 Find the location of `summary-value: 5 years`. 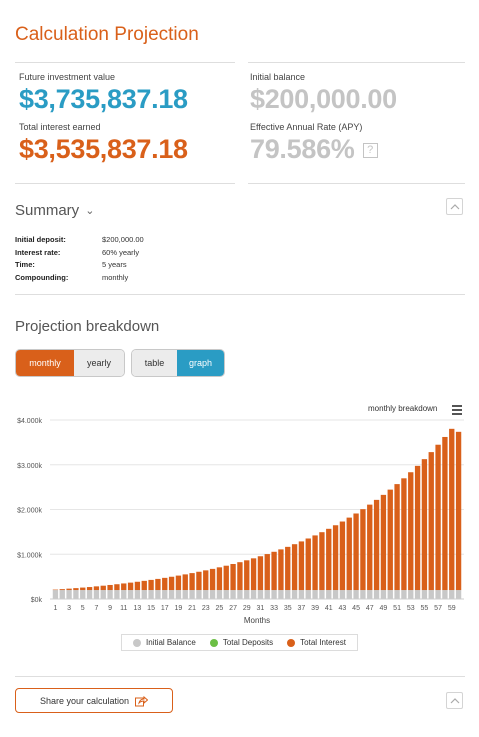

summary-value: 5 years is located at coordinates (114, 264).